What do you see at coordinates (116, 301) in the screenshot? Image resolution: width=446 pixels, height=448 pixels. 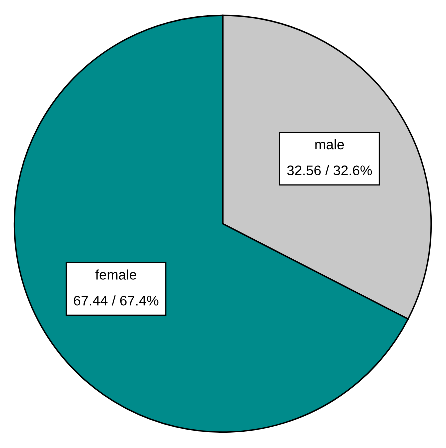 I see `data-label: 67.44 / 67.4%` at bounding box center [116, 301].